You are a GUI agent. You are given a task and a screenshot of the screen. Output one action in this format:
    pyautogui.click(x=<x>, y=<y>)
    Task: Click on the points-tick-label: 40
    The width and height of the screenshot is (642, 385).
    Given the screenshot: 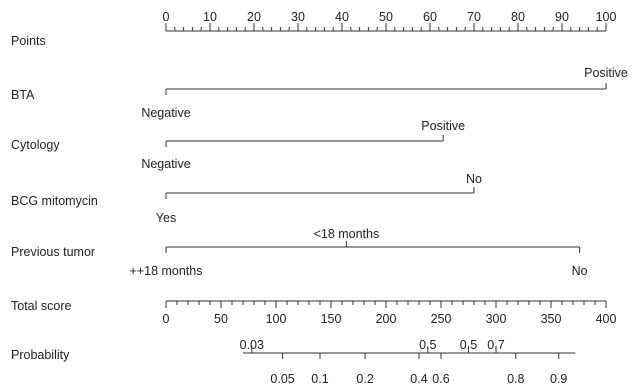 What is the action you would take?
    pyautogui.click(x=342, y=17)
    